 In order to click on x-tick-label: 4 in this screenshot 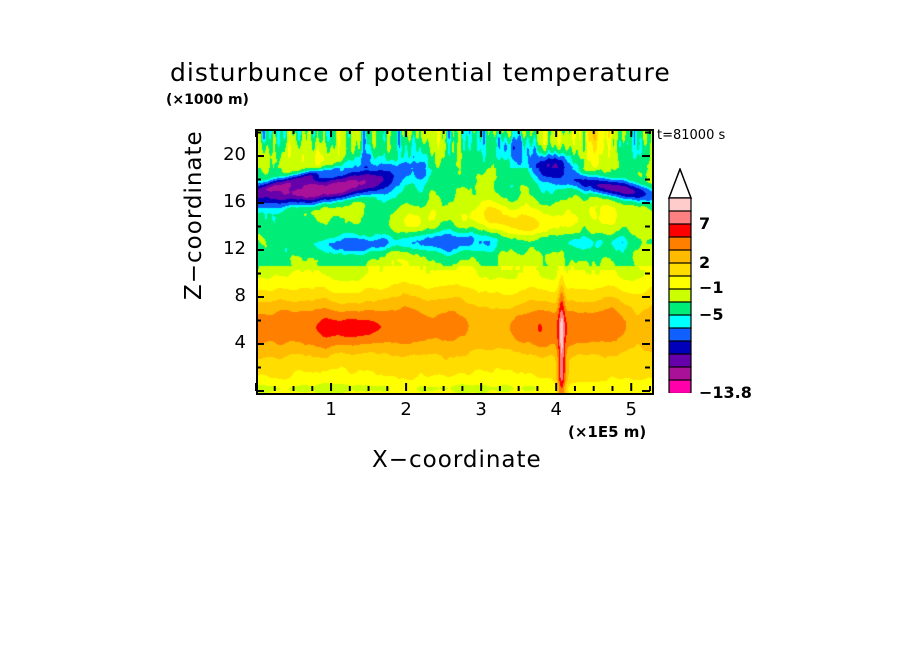, I will do `click(556, 409)`.